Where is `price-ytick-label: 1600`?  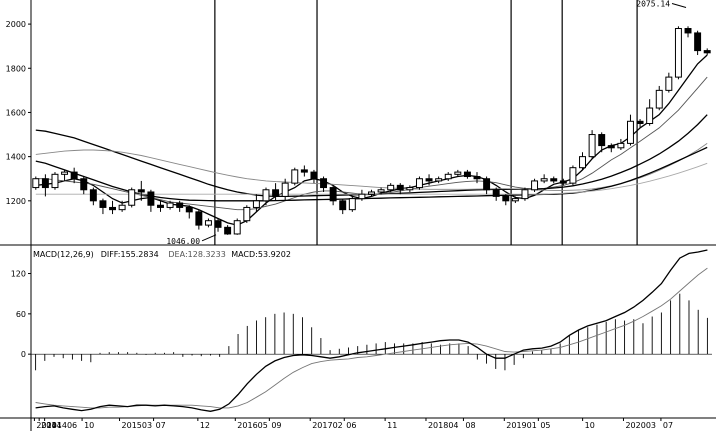
price-ytick-label: 1600 is located at coordinates (16, 112).